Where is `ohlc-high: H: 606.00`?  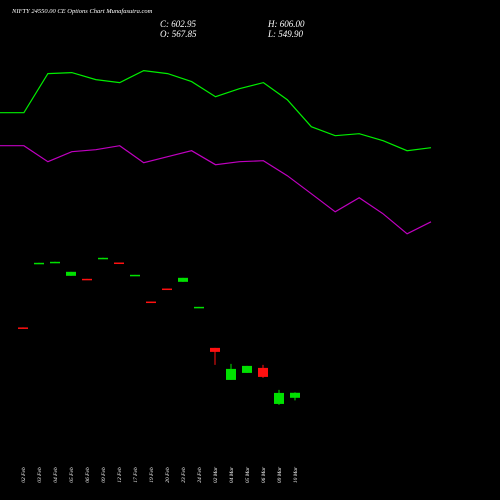 ohlc-high: H: 606.00 is located at coordinates (286, 24).